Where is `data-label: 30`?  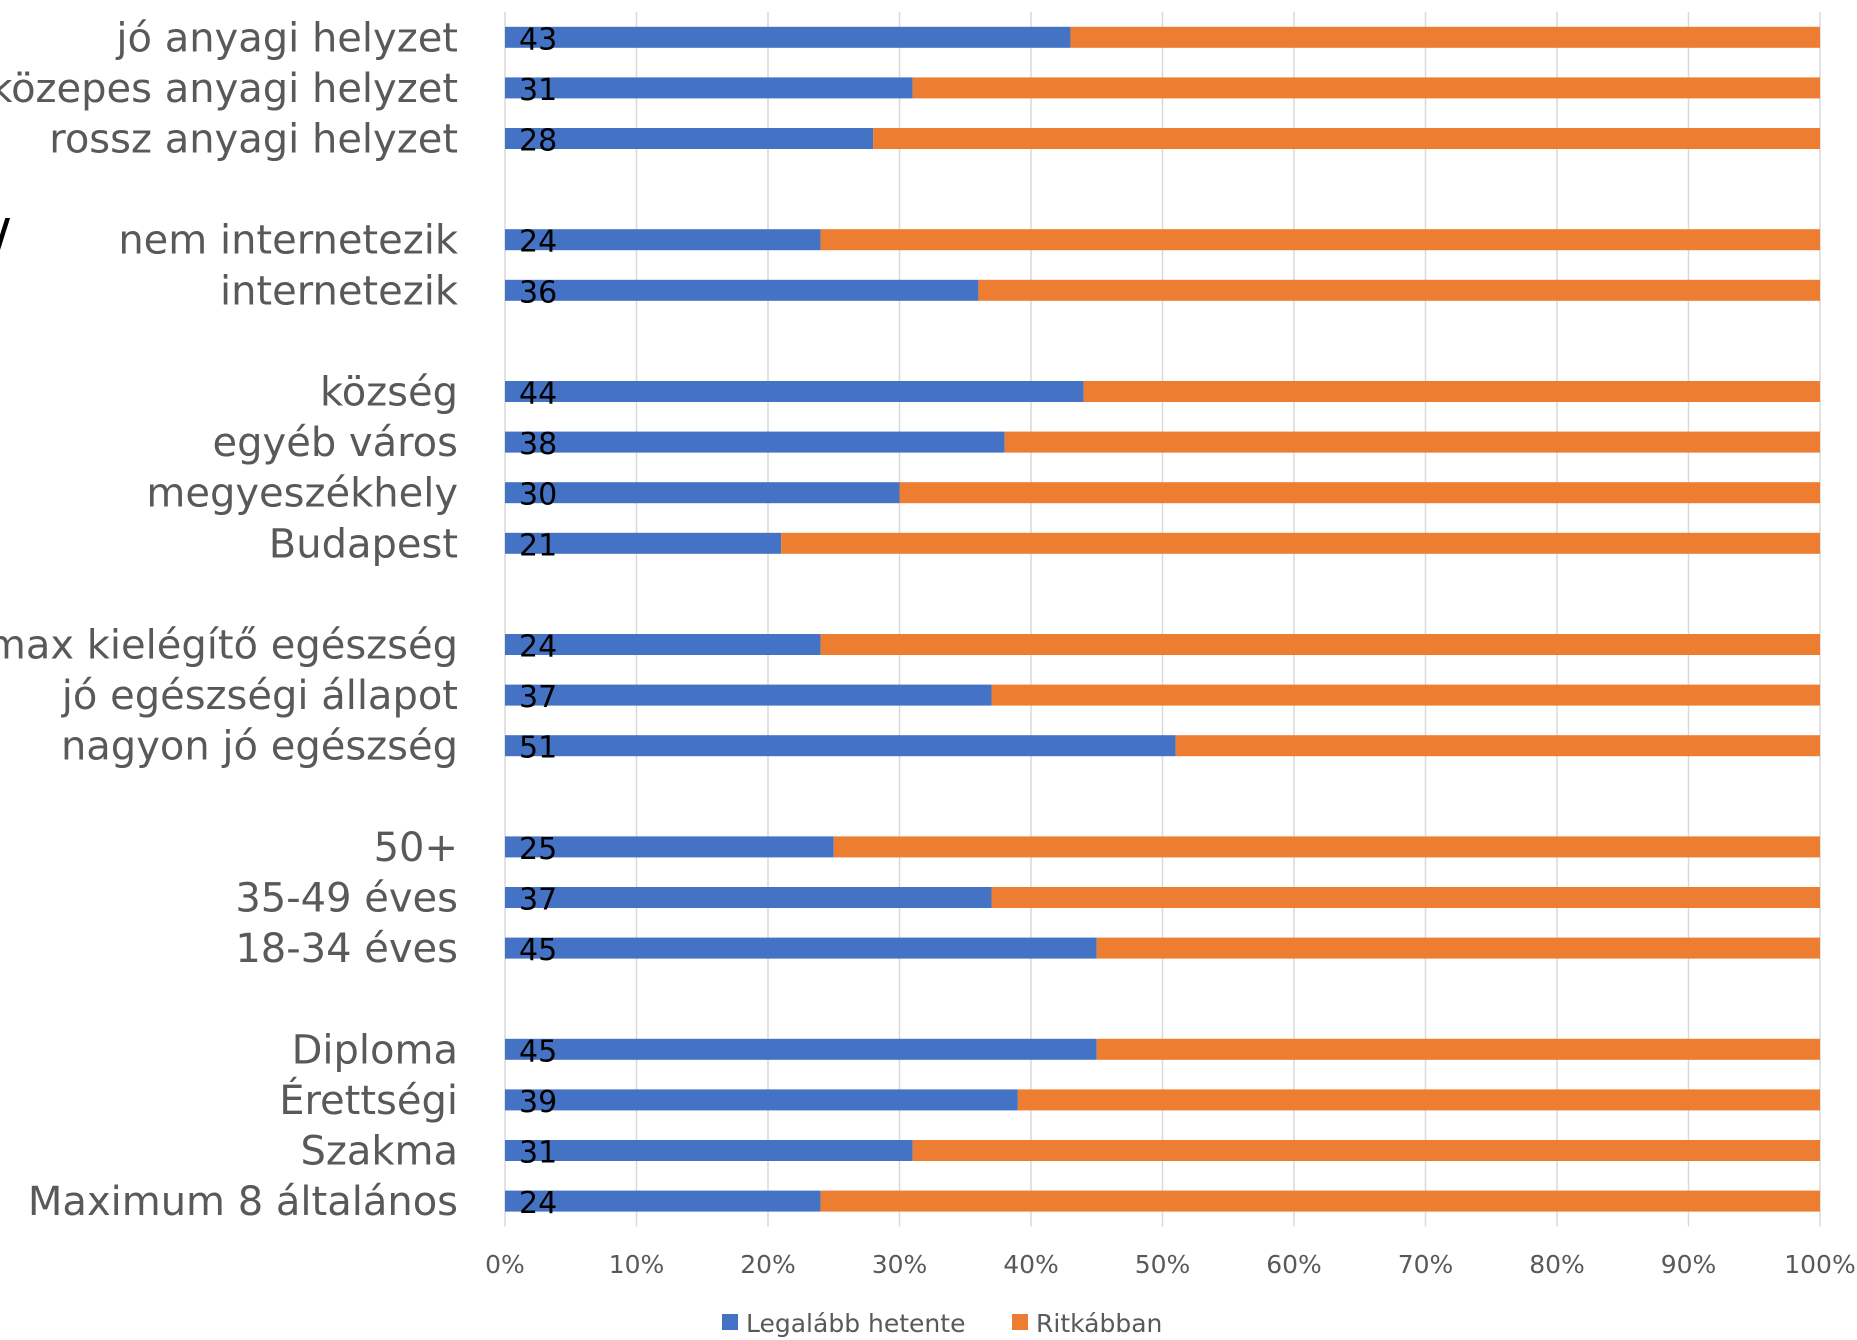
data-label: 30 is located at coordinates (538, 495).